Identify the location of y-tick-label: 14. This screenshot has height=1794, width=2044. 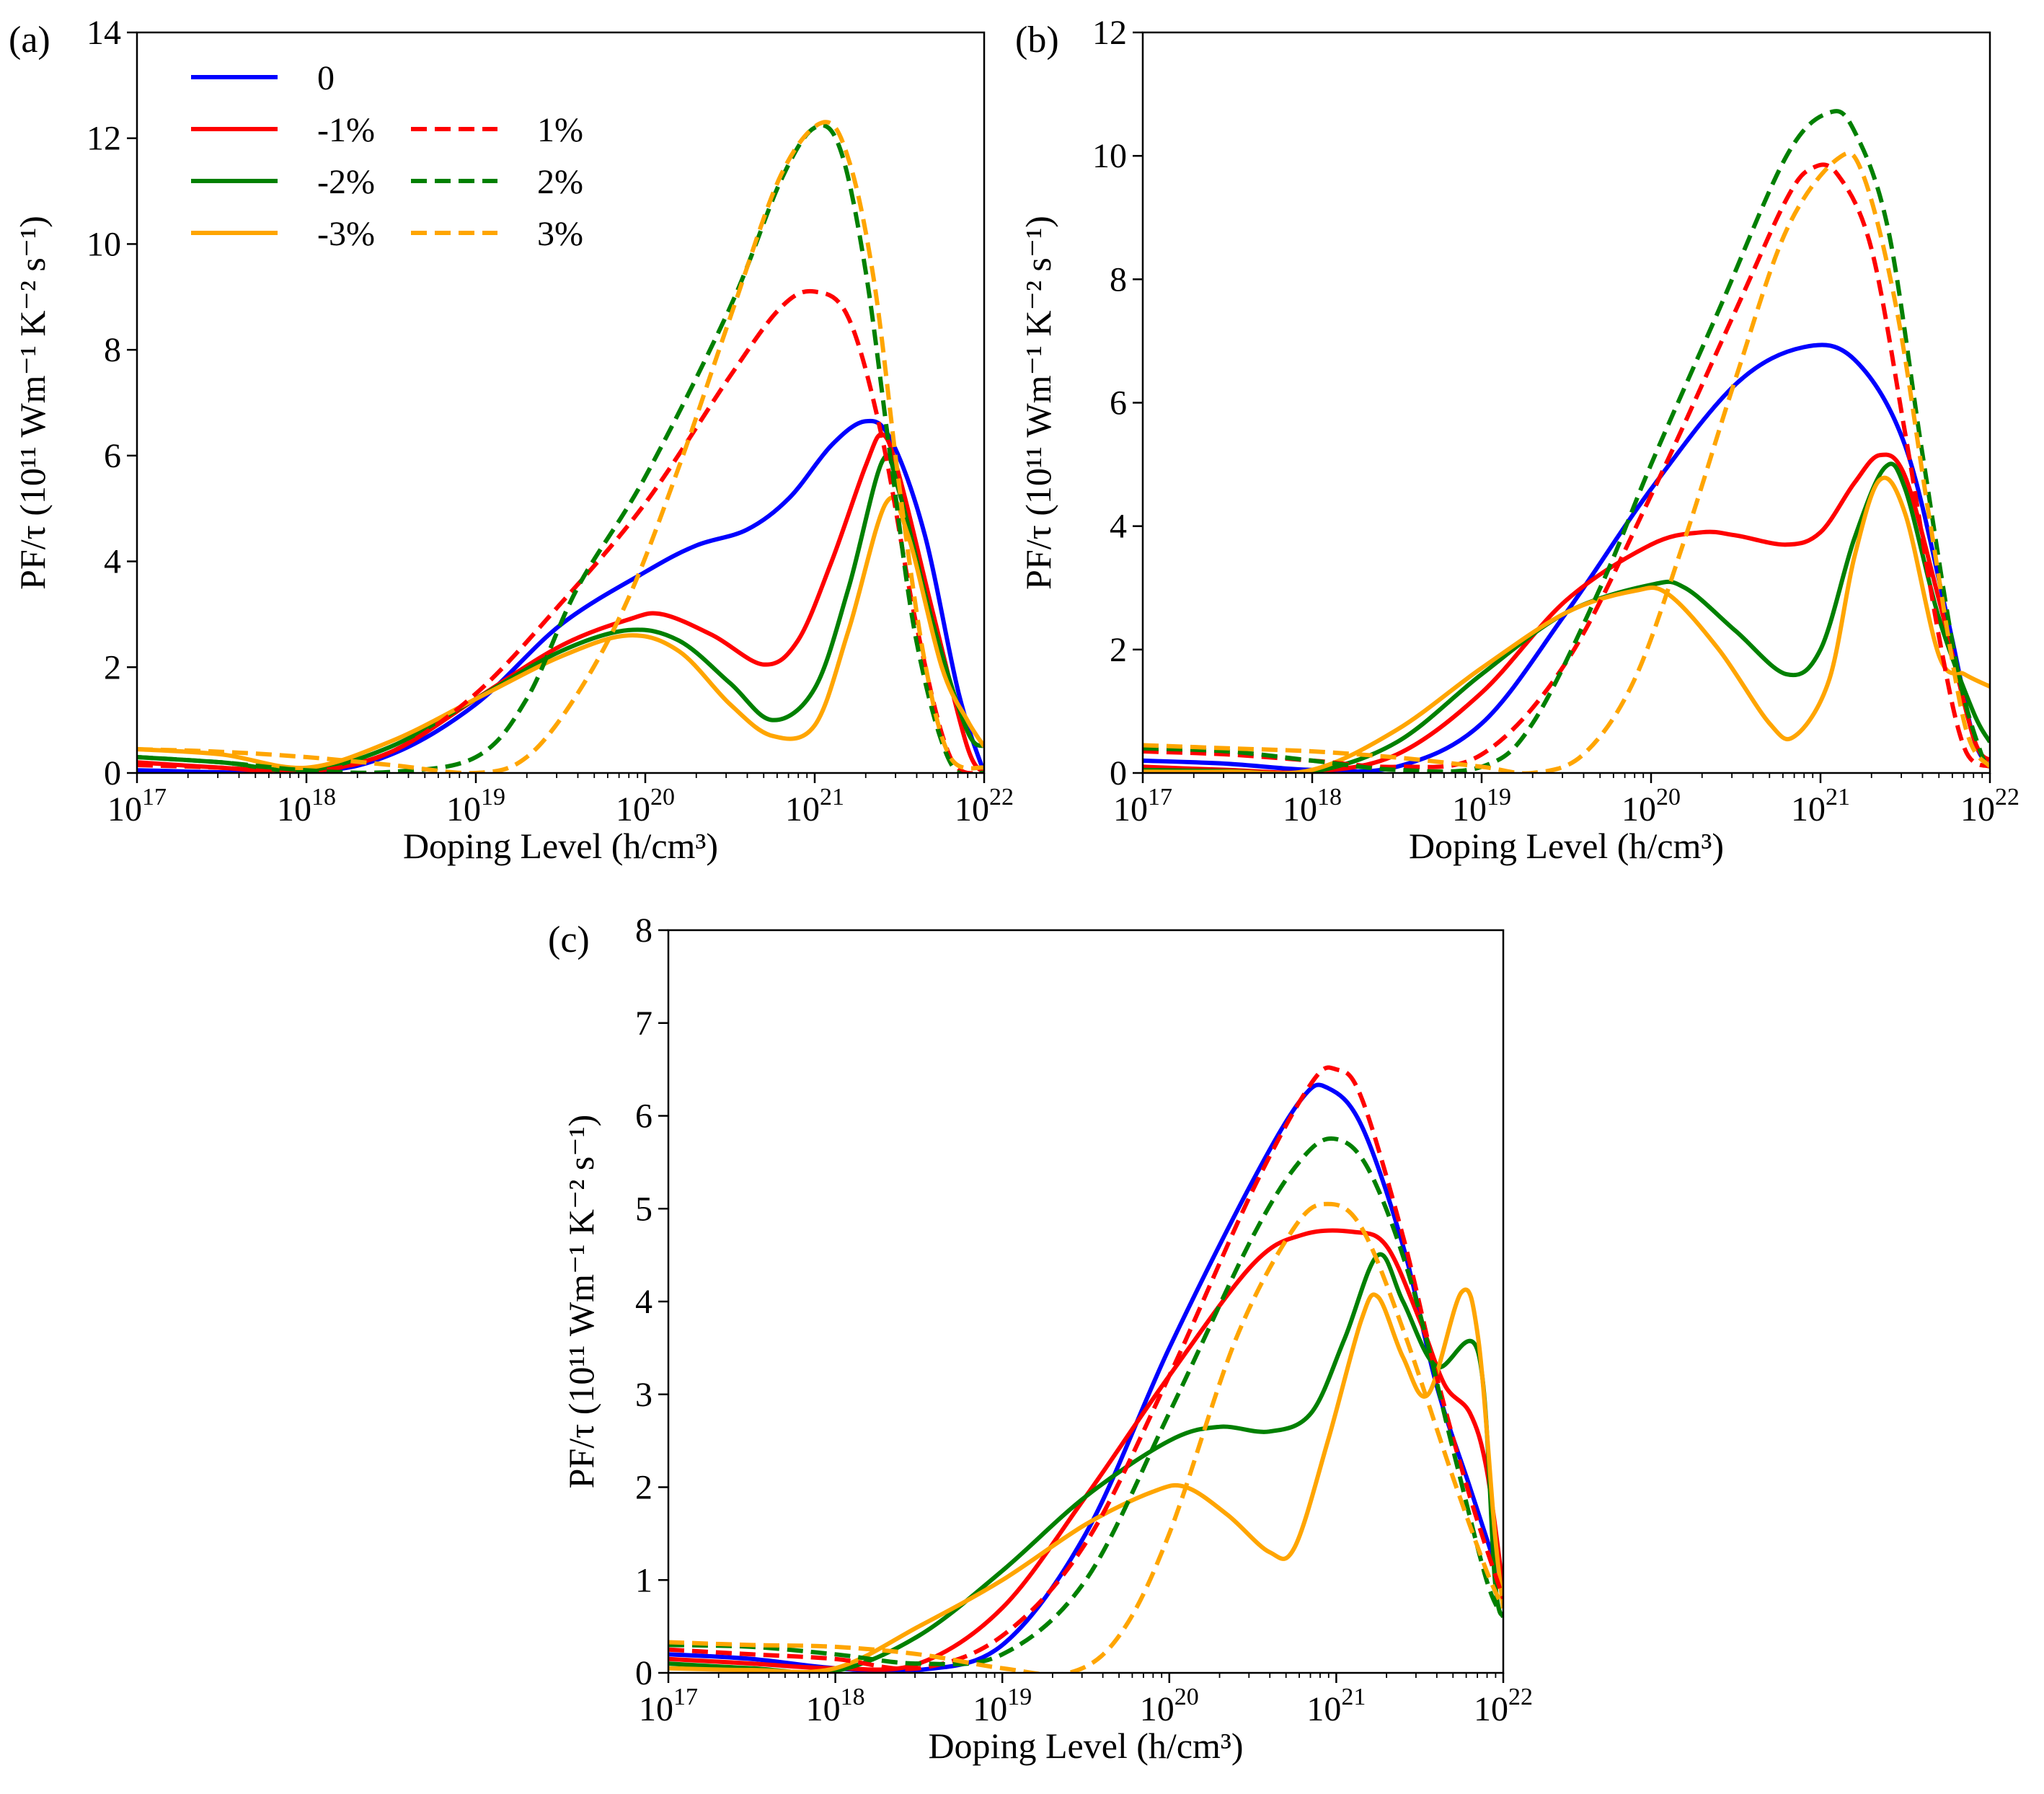
(104, 33).